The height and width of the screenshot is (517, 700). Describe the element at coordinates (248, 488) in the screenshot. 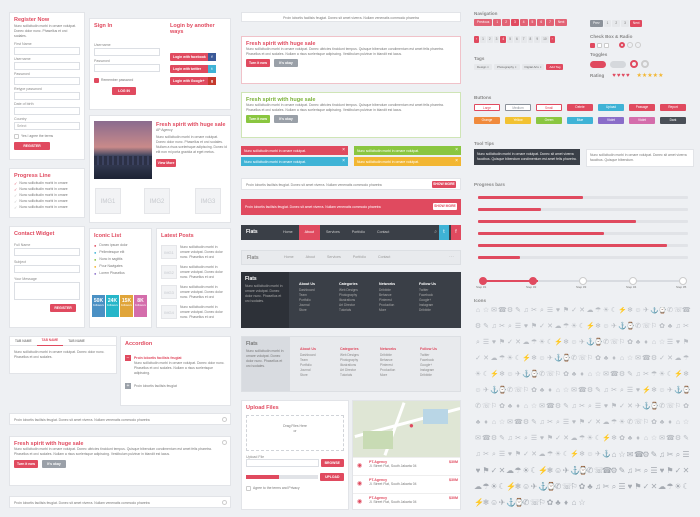

I see `privacy-checkbox` at that location.